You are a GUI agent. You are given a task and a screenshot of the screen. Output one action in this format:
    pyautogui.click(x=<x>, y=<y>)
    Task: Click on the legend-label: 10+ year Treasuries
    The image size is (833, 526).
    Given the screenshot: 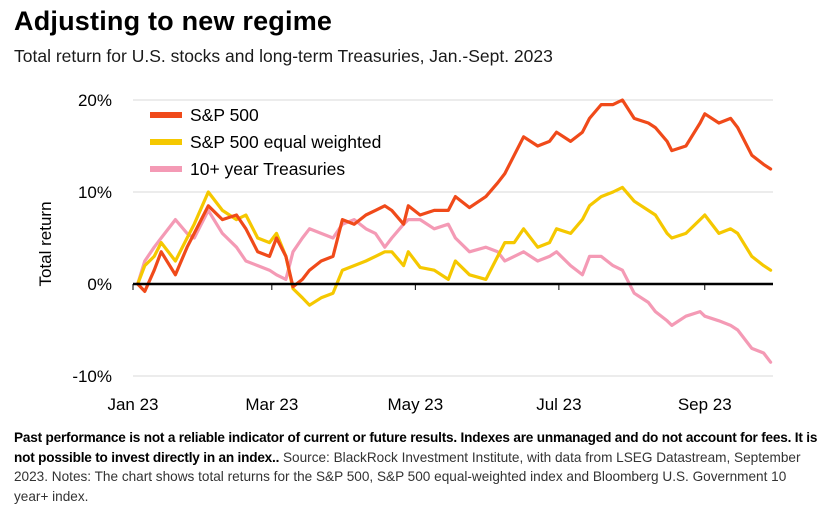 What is the action you would take?
    pyautogui.click(x=267, y=169)
    